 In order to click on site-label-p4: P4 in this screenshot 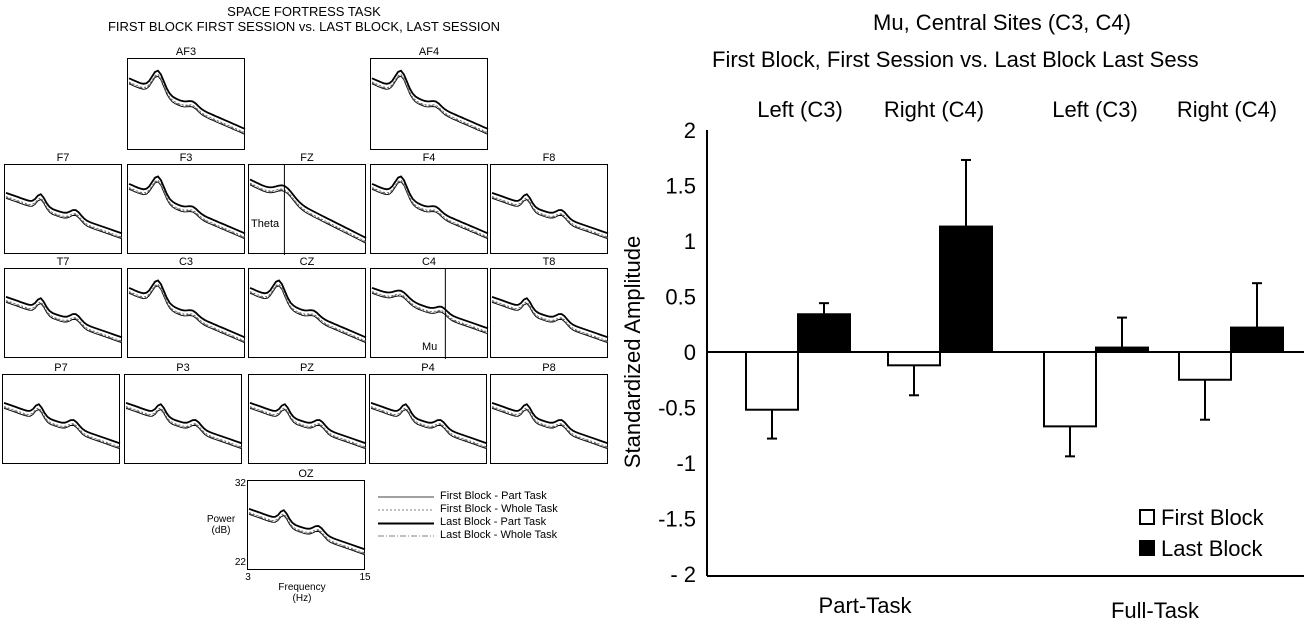, I will do `click(428, 368)`.